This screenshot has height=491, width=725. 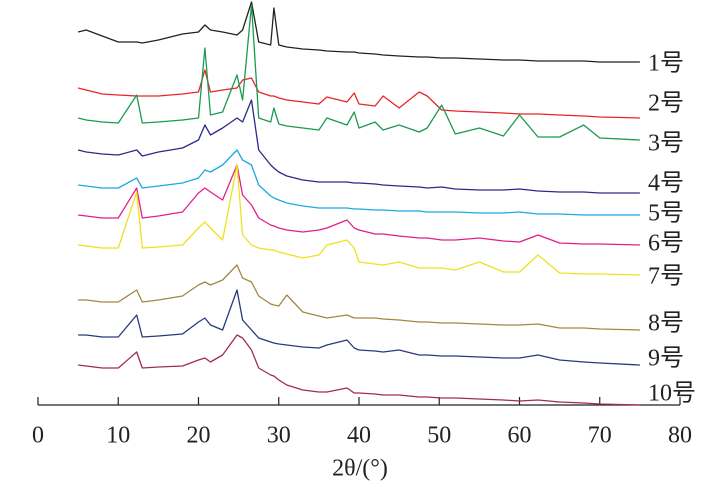 I want to click on series-label: 1号, so click(x=666, y=64).